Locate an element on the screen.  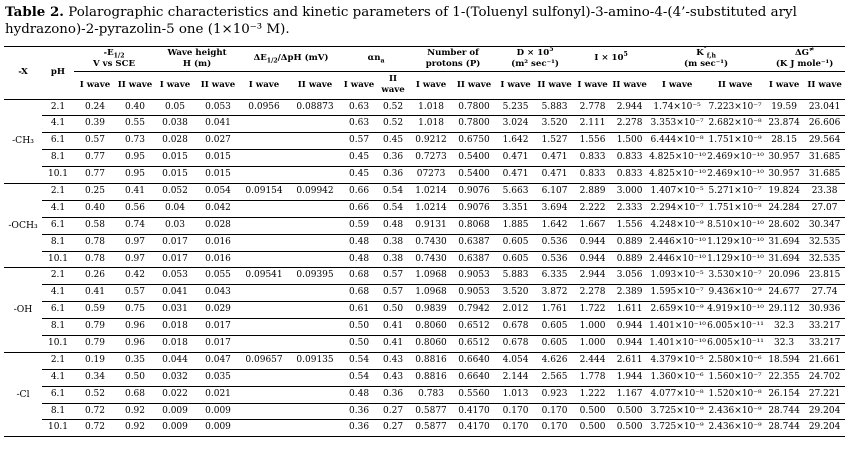
data-cell: 8.510×10⁻¹⁰ is located at coordinates (735, 225).